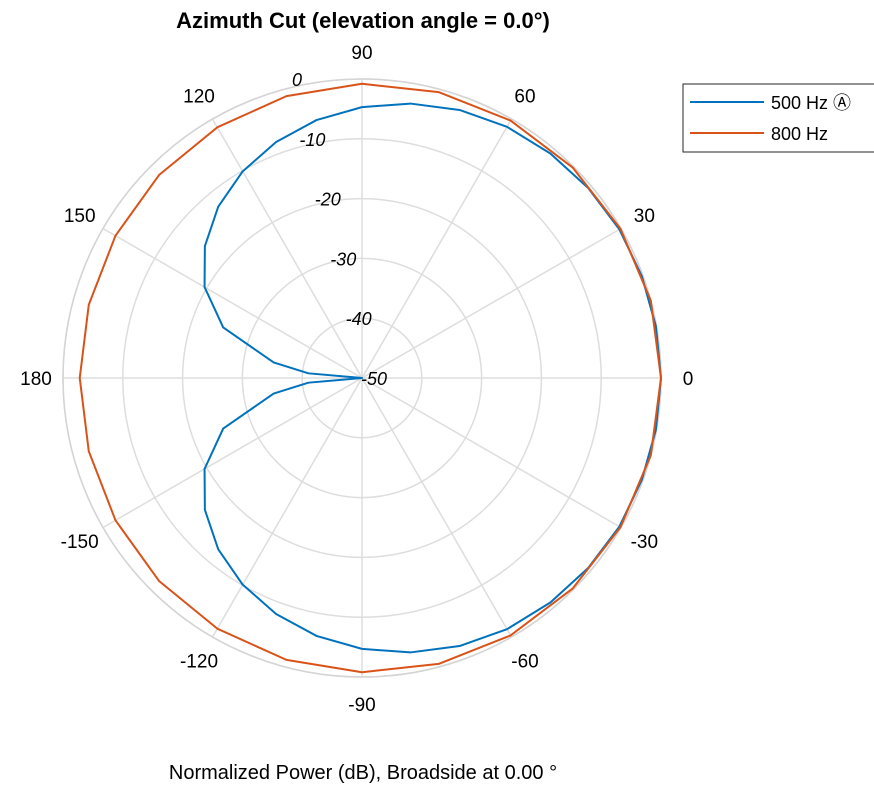 Image resolution: width=874 pixels, height=789 pixels. Describe the element at coordinates (361, 705) in the screenshot. I see `angle-tick-label: -90` at that location.